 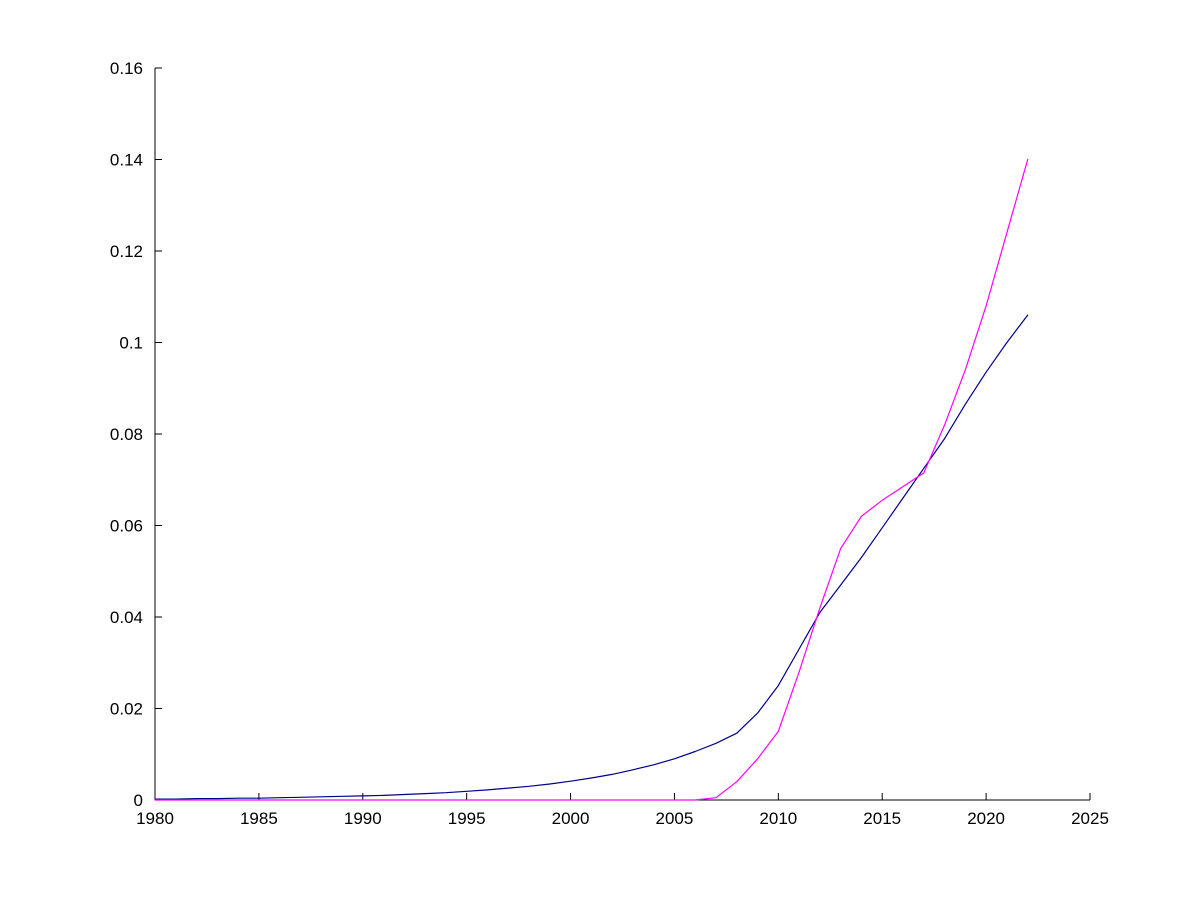 What do you see at coordinates (467, 818) in the screenshot?
I see `x-tick-label: 1995` at bounding box center [467, 818].